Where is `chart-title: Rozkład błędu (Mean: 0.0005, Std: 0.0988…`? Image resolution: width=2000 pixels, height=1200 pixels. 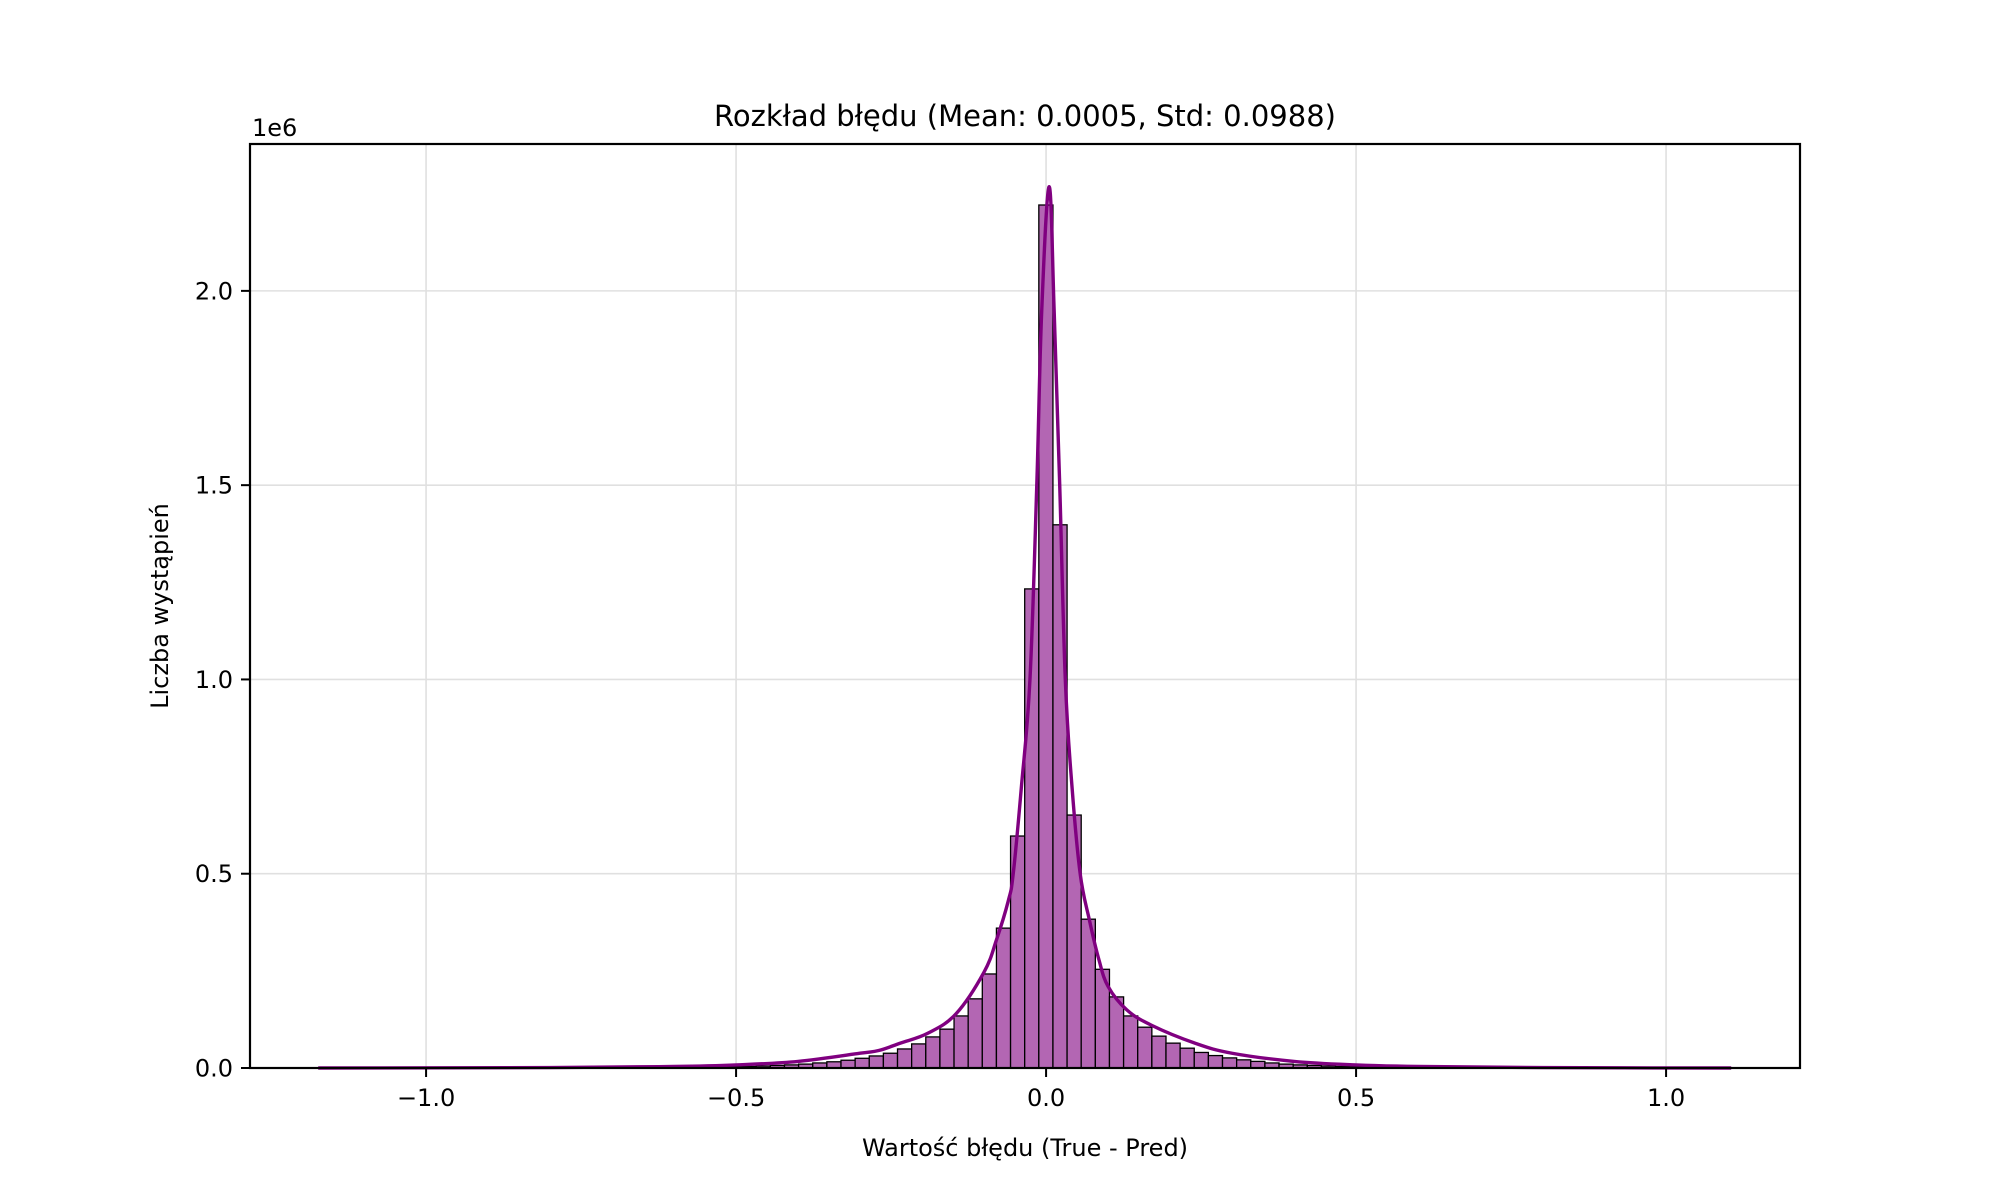
chart-title: Rozkład błędu (Mean: 0.0005, Std: 0.0988… is located at coordinates (1025, 116).